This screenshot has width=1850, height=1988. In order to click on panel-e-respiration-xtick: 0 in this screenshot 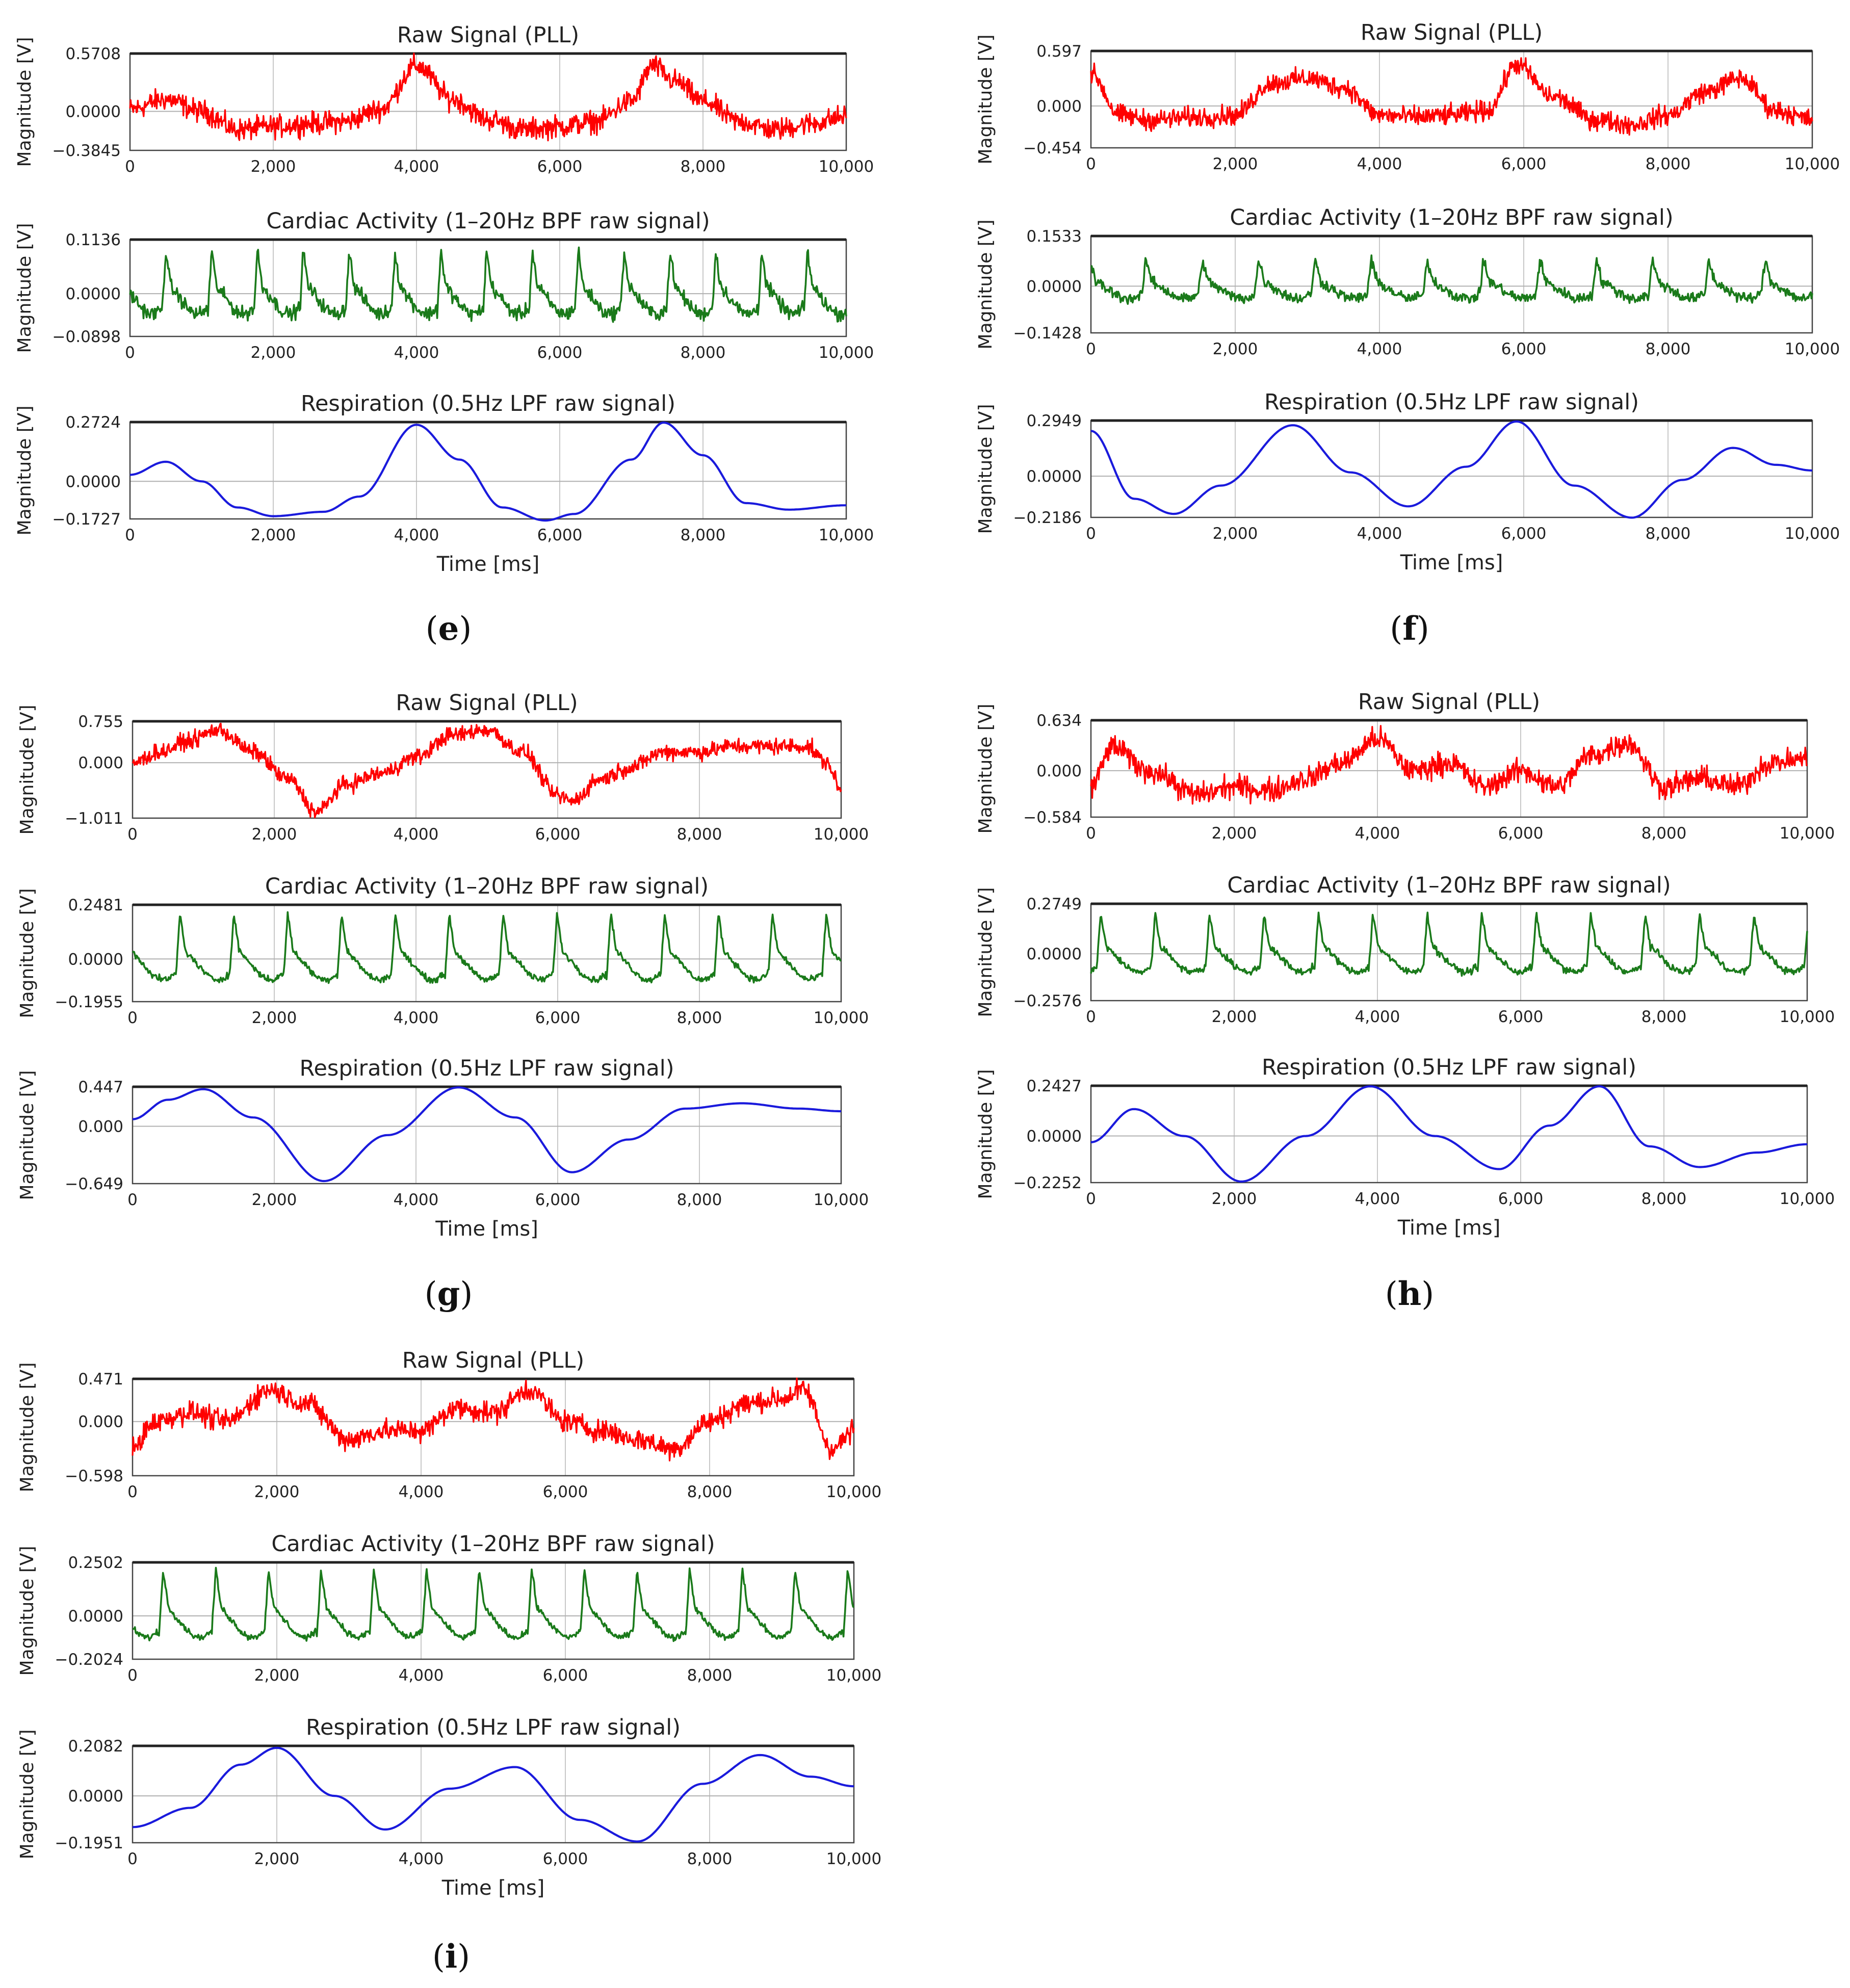, I will do `click(130, 535)`.